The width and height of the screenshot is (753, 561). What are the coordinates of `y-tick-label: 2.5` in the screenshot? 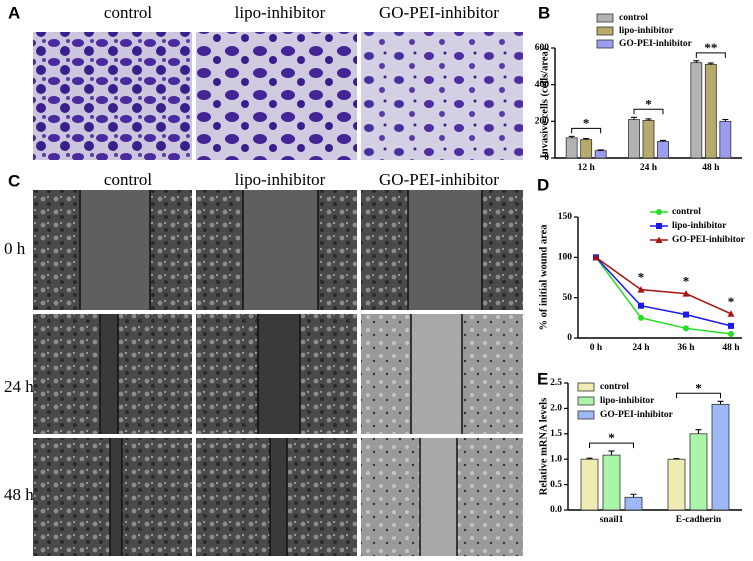 It's located at (556, 383).